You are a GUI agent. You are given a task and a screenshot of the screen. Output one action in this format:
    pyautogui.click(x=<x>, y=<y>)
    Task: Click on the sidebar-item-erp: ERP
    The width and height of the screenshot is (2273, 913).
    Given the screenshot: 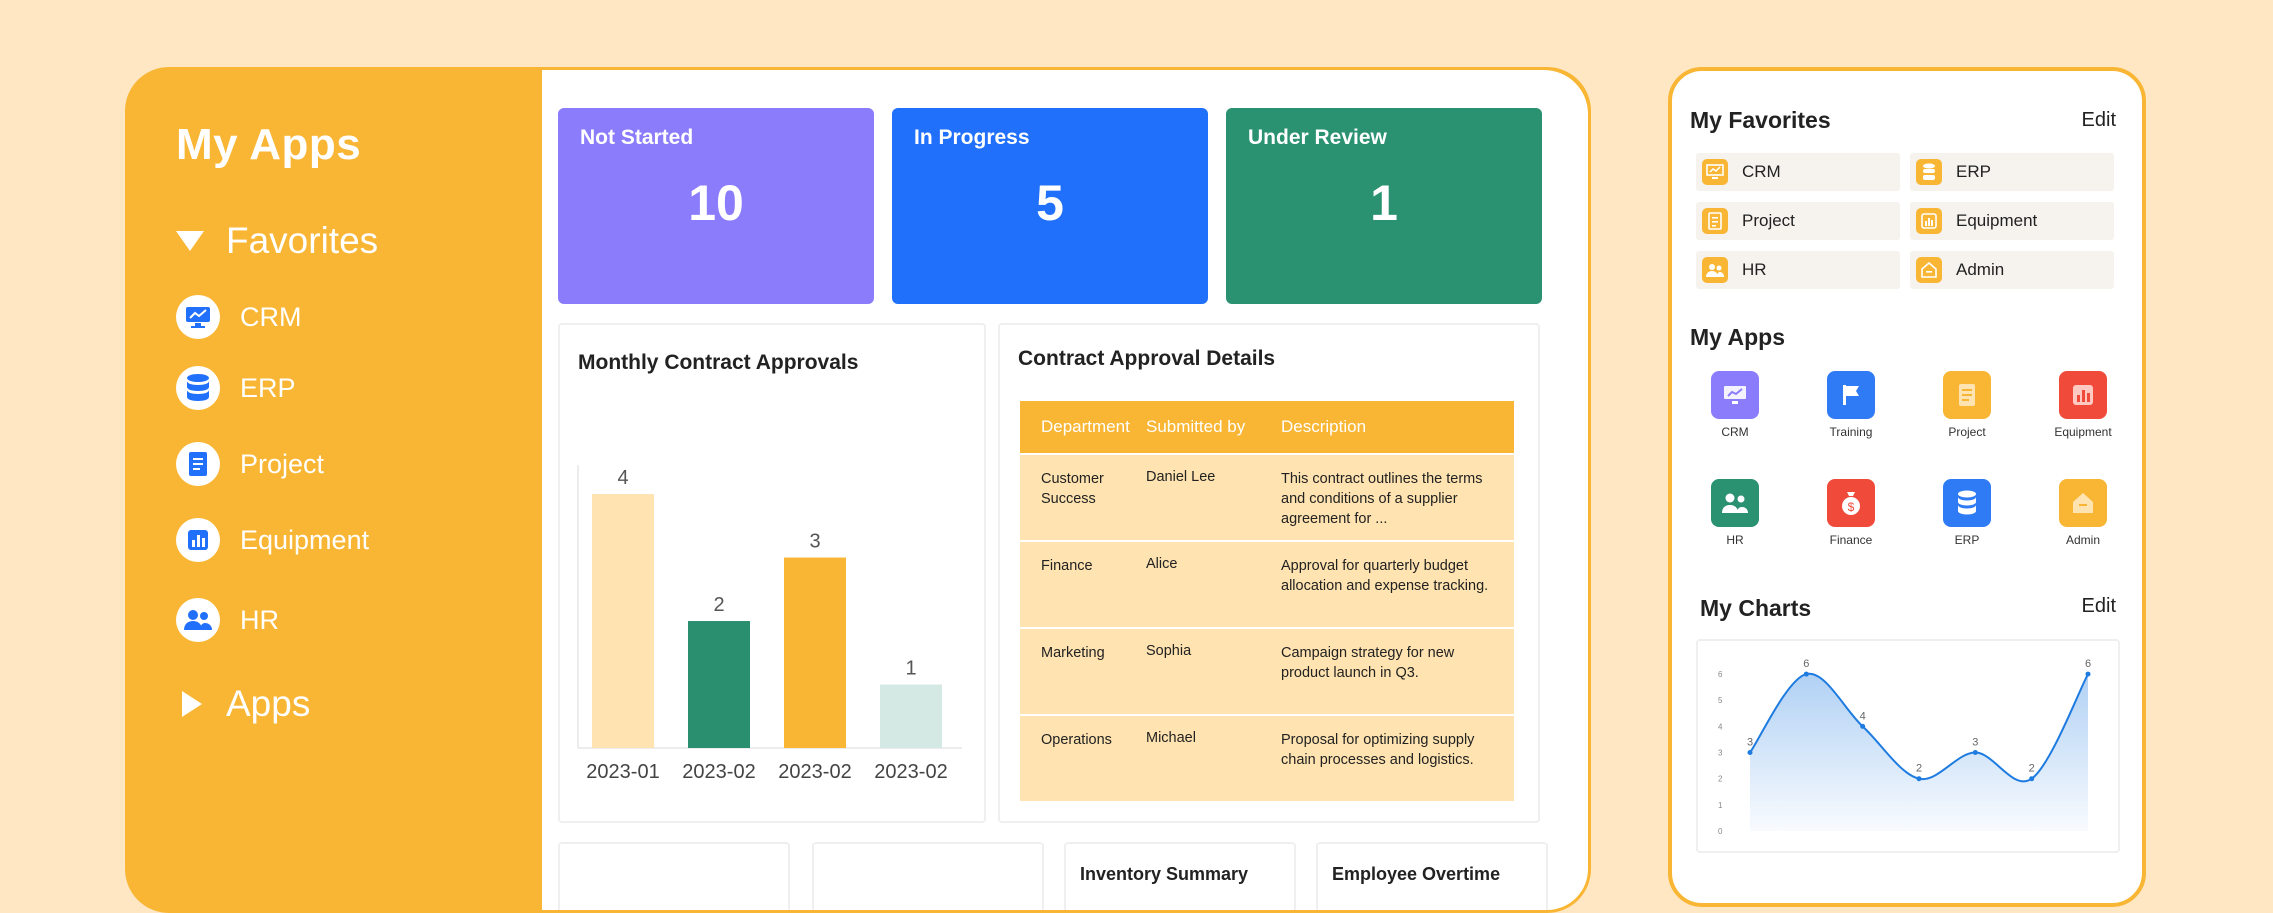 What is the action you would take?
    pyautogui.click(x=236, y=388)
    